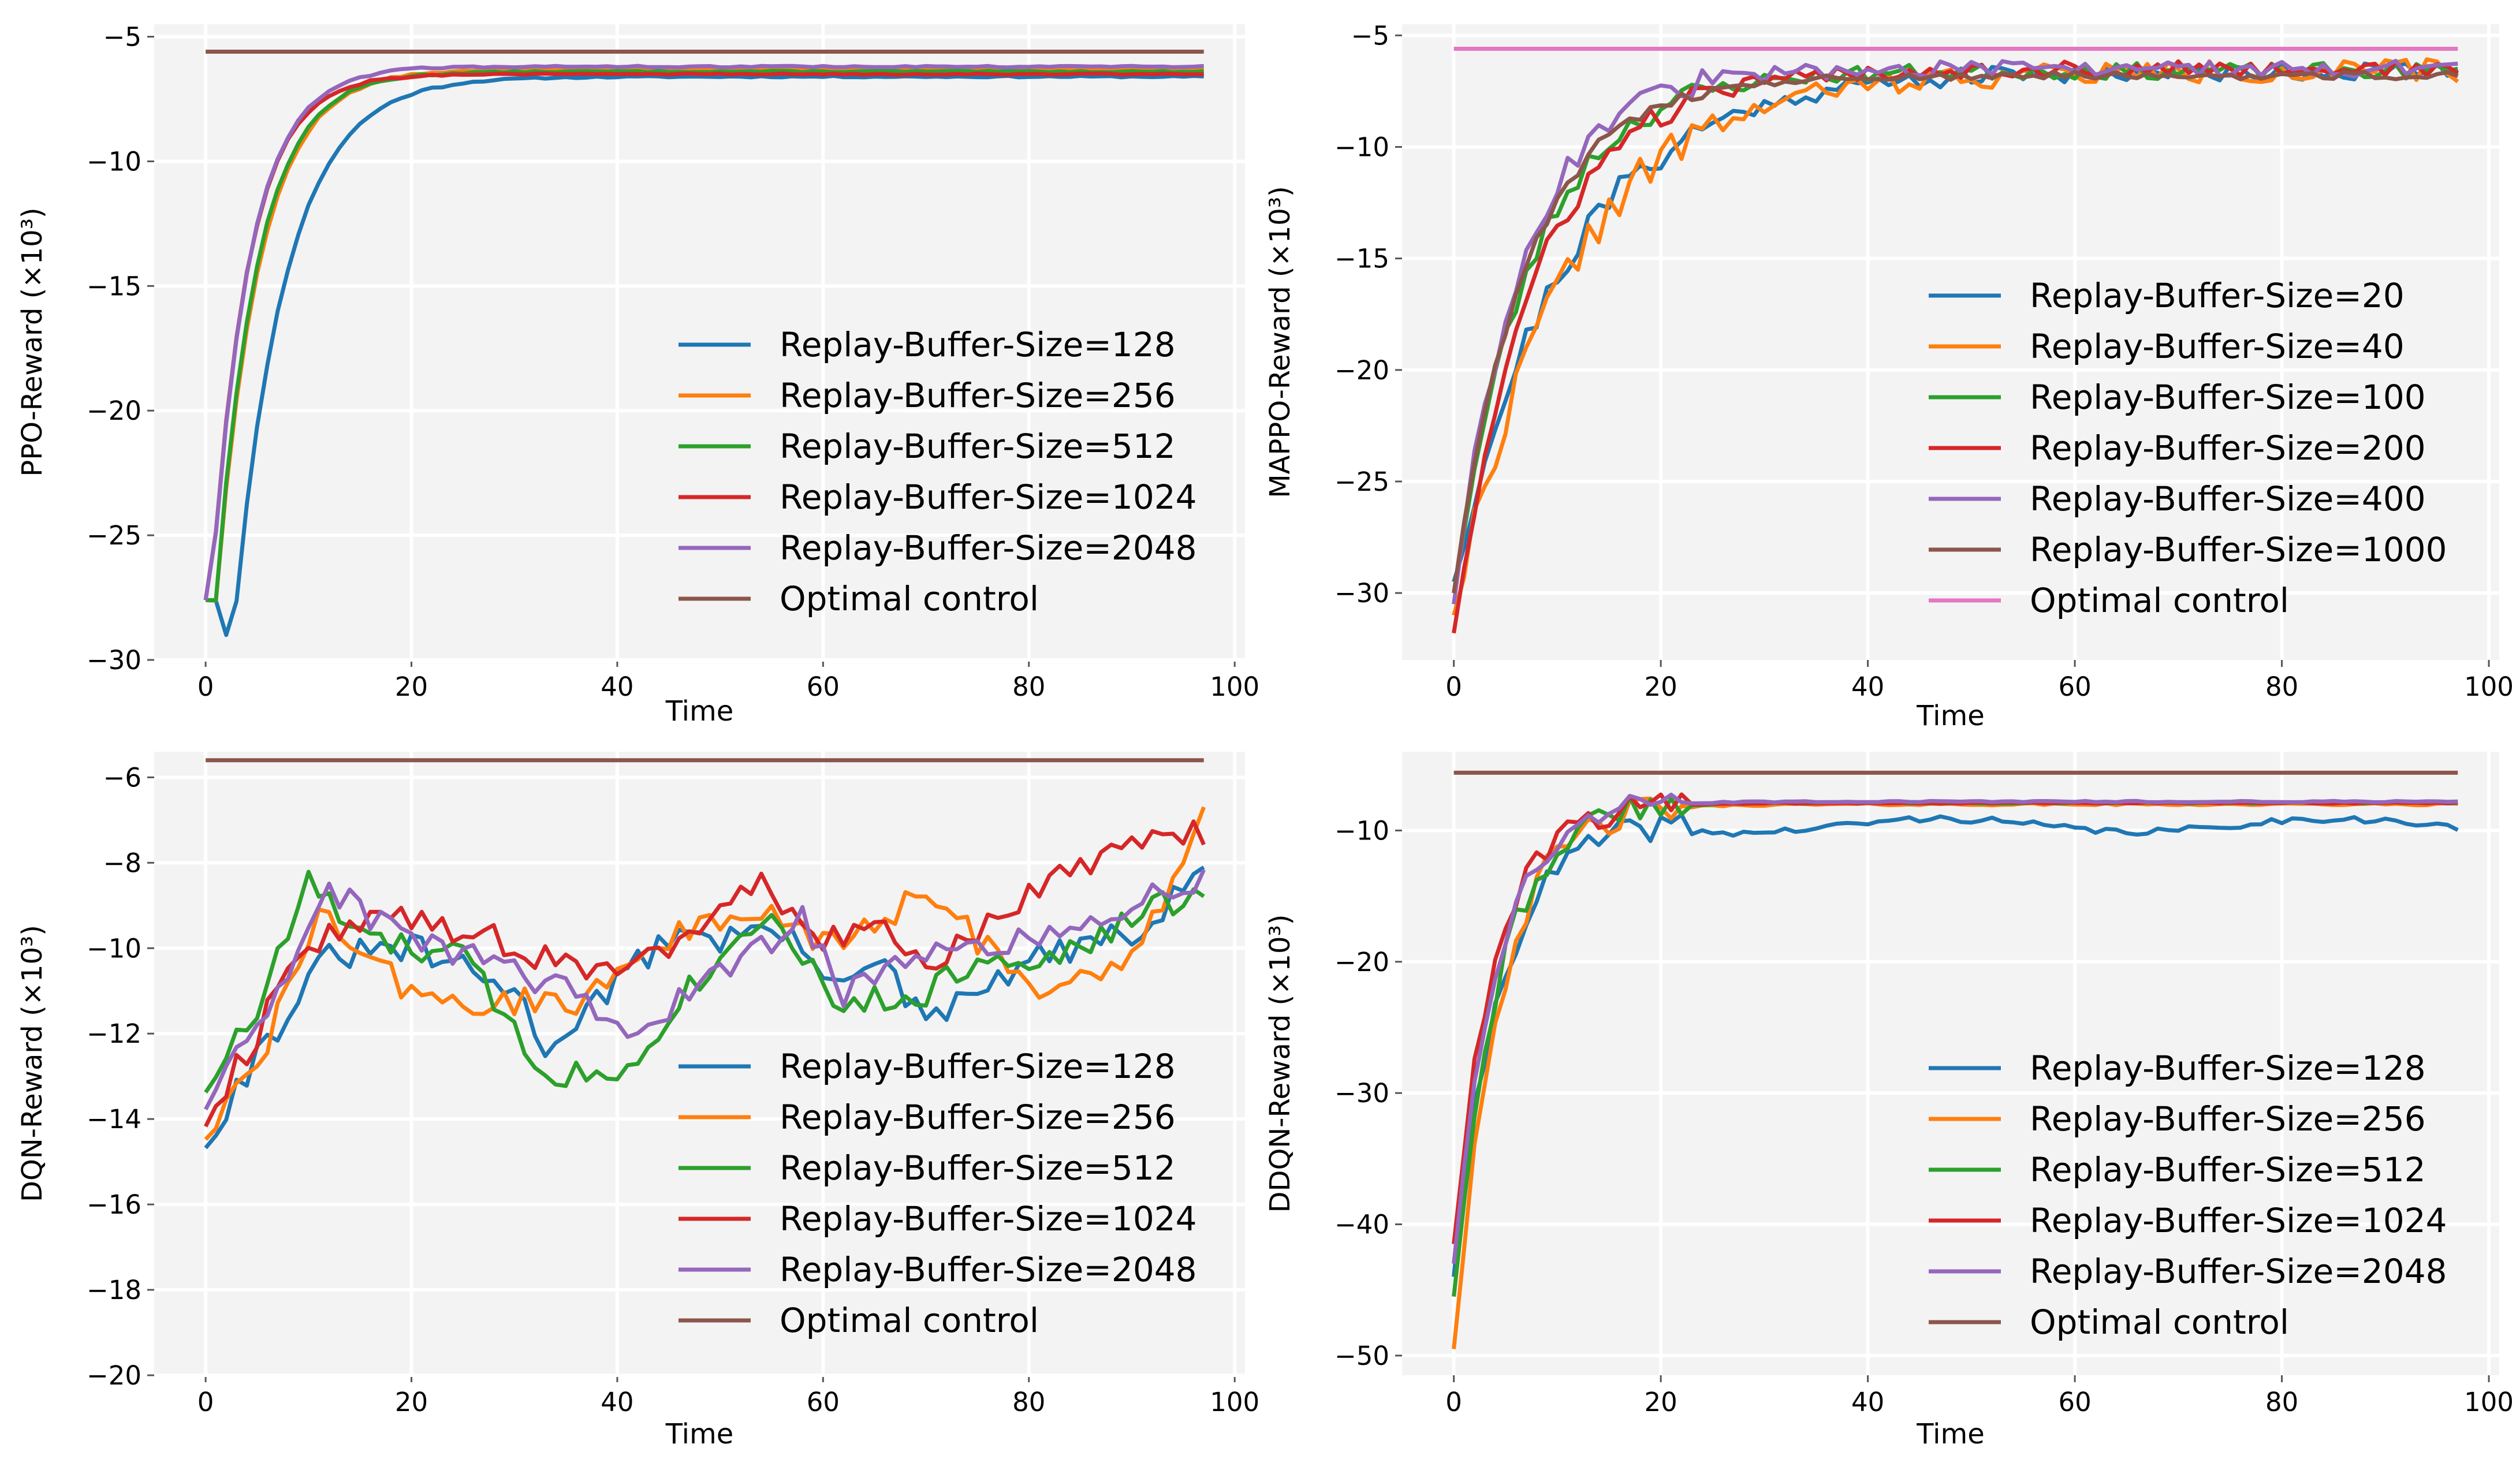 Image resolution: width=2520 pixels, height=1474 pixels. I want to click on y-tick-label: −50, so click(1362, 1356).